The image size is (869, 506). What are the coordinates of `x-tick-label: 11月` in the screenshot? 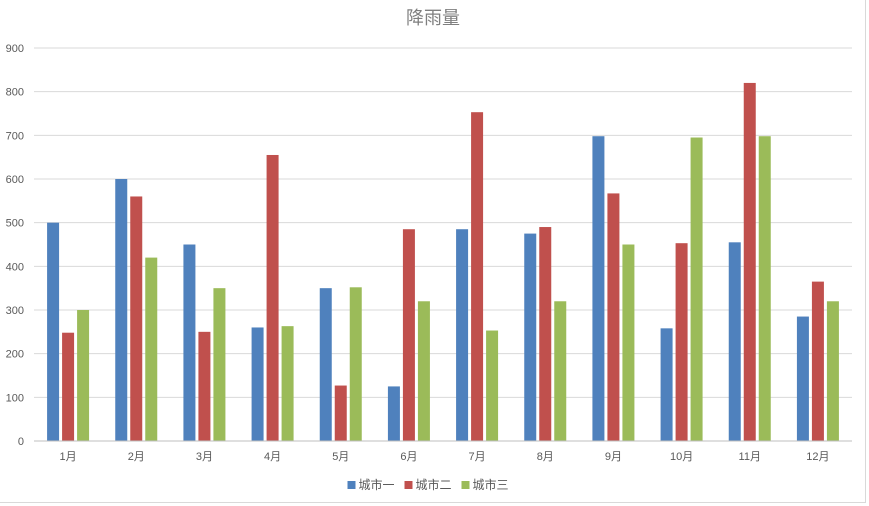 It's located at (750, 457).